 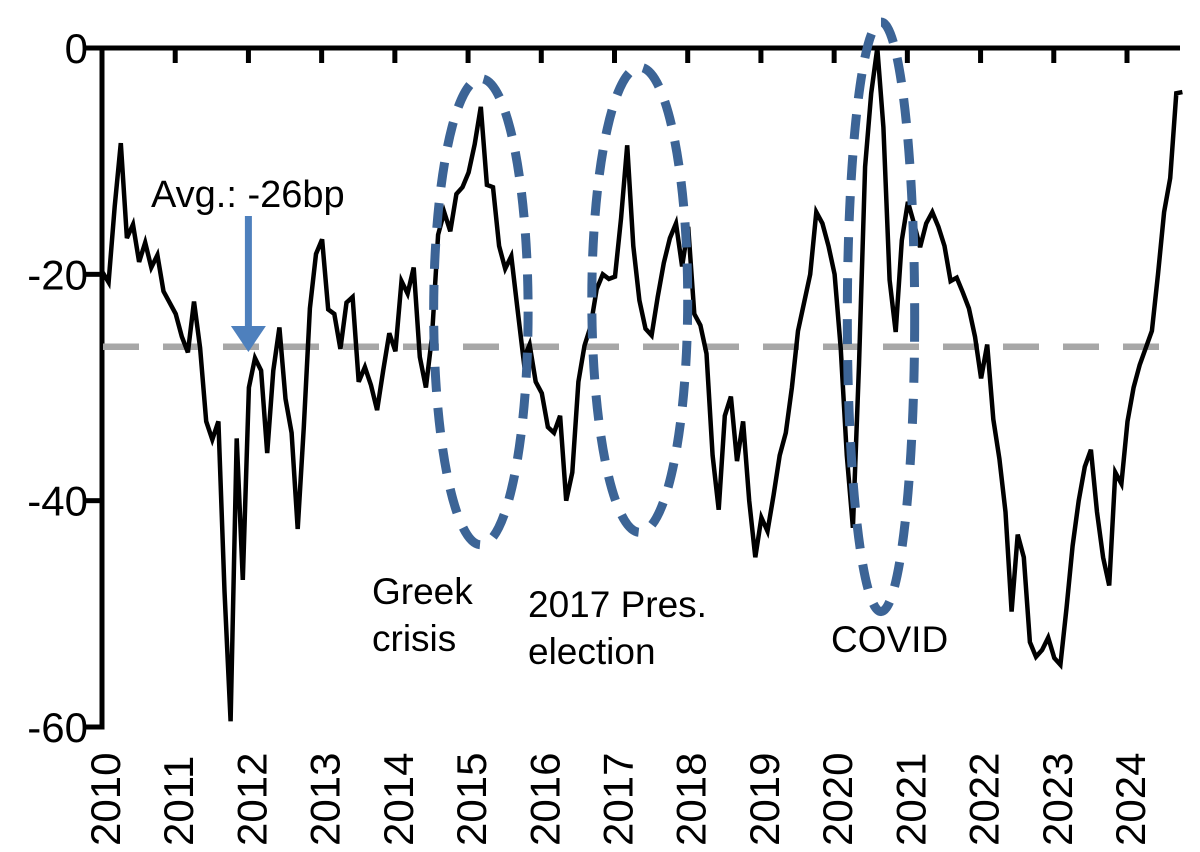 I want to click on event-label: 2017 Pres. election, so click(x=617, y=628).